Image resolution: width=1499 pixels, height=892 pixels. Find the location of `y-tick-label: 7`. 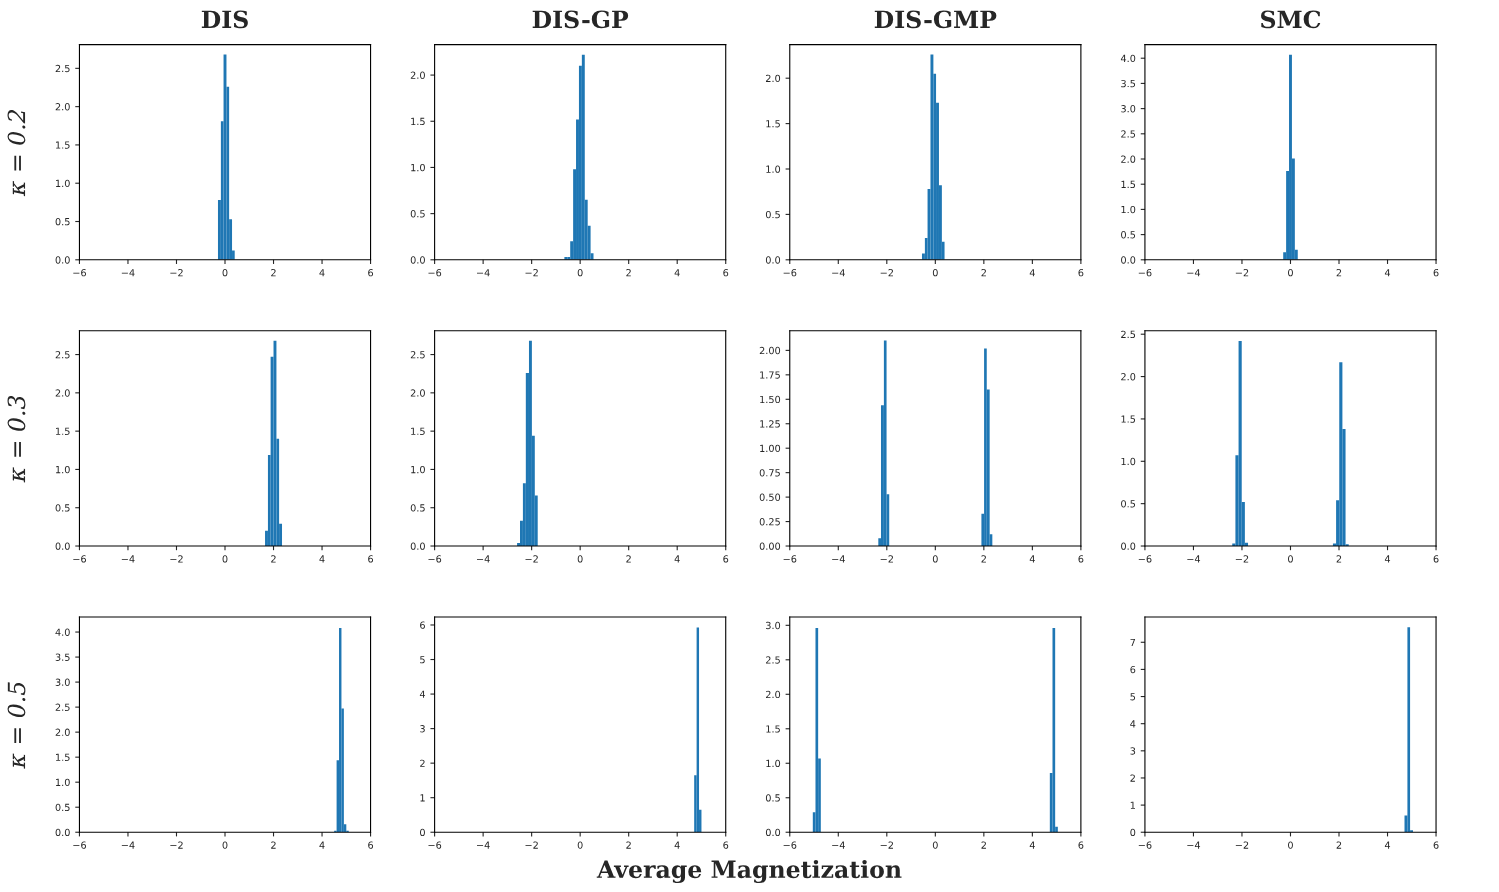

y-tick-label: 7 is located at coordinates (1133, 642).